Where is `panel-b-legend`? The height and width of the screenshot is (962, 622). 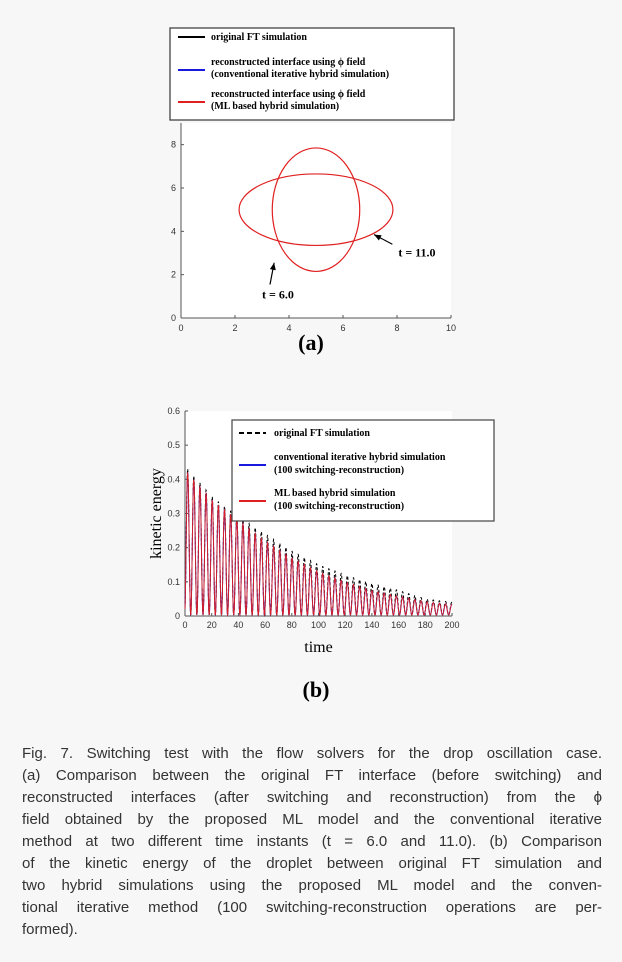
panel-b-legend is located at coordinates (363, 470).